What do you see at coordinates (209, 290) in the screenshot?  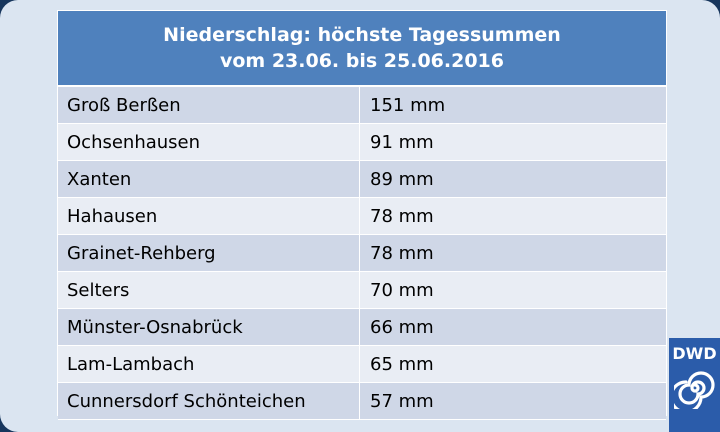 I see `station-cell: Selters` at bounding box center [209, 290].